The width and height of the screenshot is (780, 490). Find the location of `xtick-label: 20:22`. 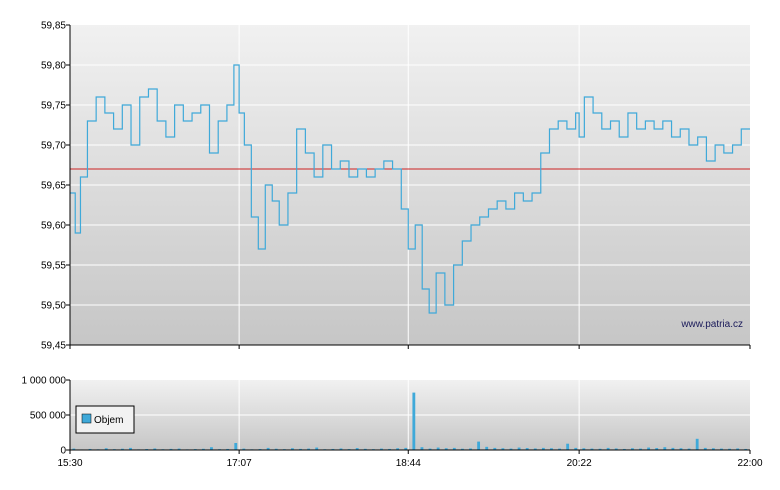

xtick-label: 20:22 is located at coordinates (579, 463).